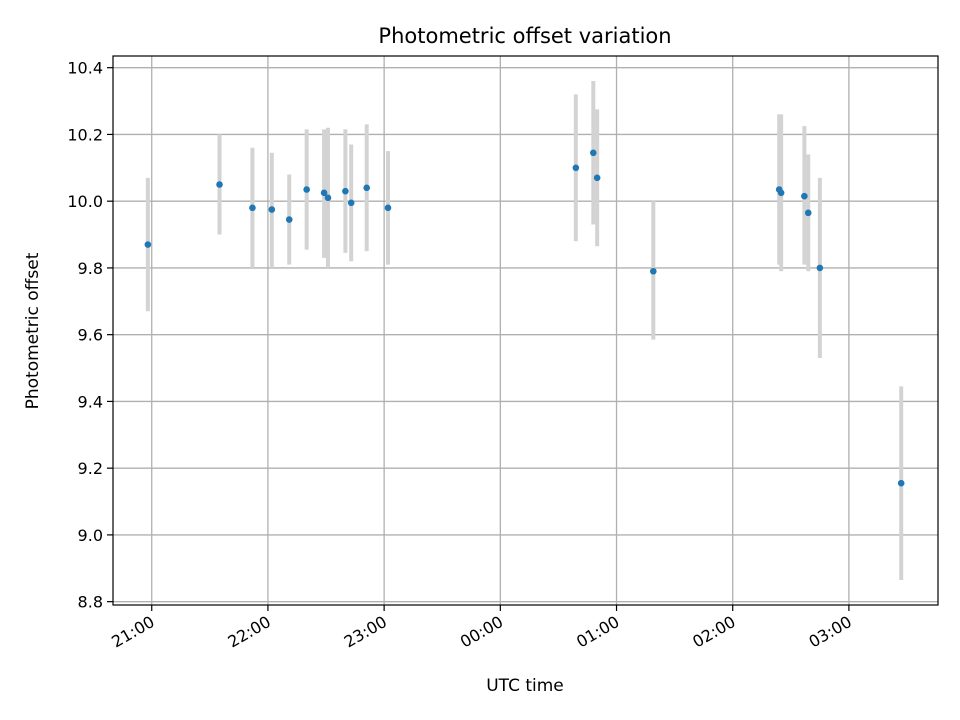  I want to click on y-tick-label: 9.0, so click(90, 535).